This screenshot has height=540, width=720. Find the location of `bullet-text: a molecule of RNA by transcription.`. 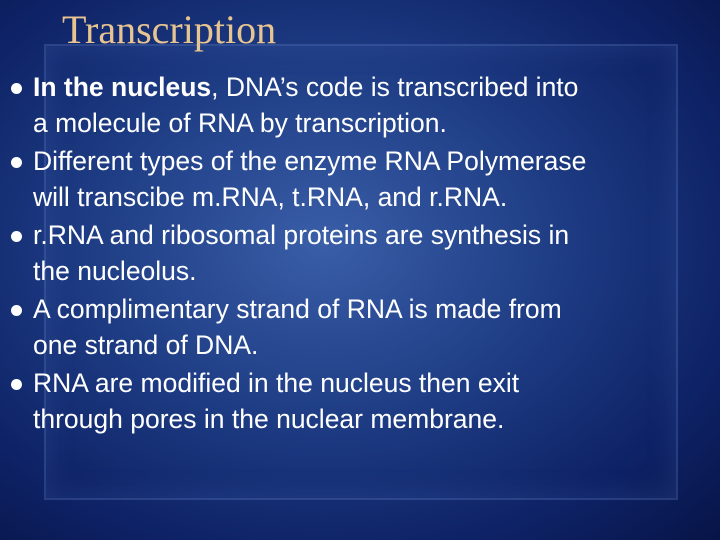

bullet-text: a molecule of RNA by transcription. is located at coordinates (240, 122).